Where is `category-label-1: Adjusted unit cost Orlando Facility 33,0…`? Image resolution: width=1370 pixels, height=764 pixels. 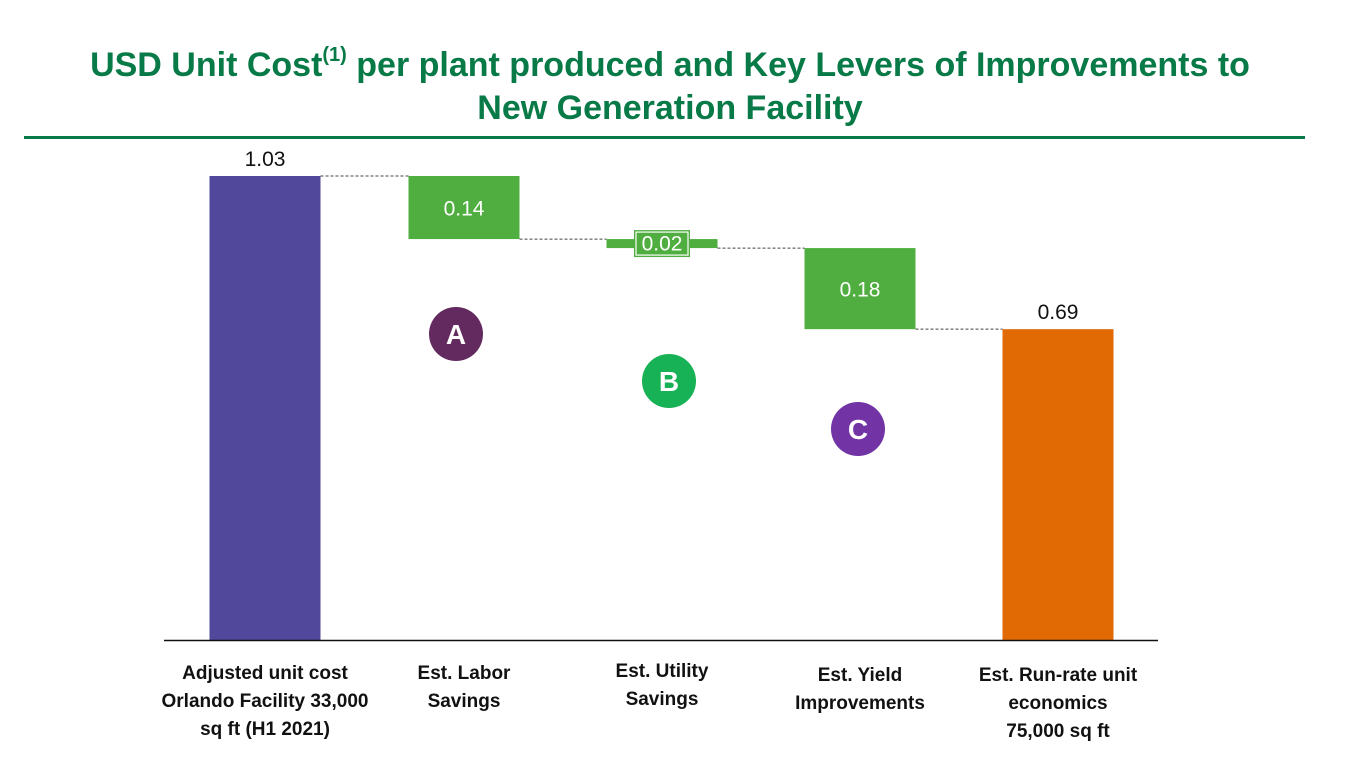 category-label-1: Adjusted unit cost Orlando Facility 33,0… is located at coordinates (265, 701).